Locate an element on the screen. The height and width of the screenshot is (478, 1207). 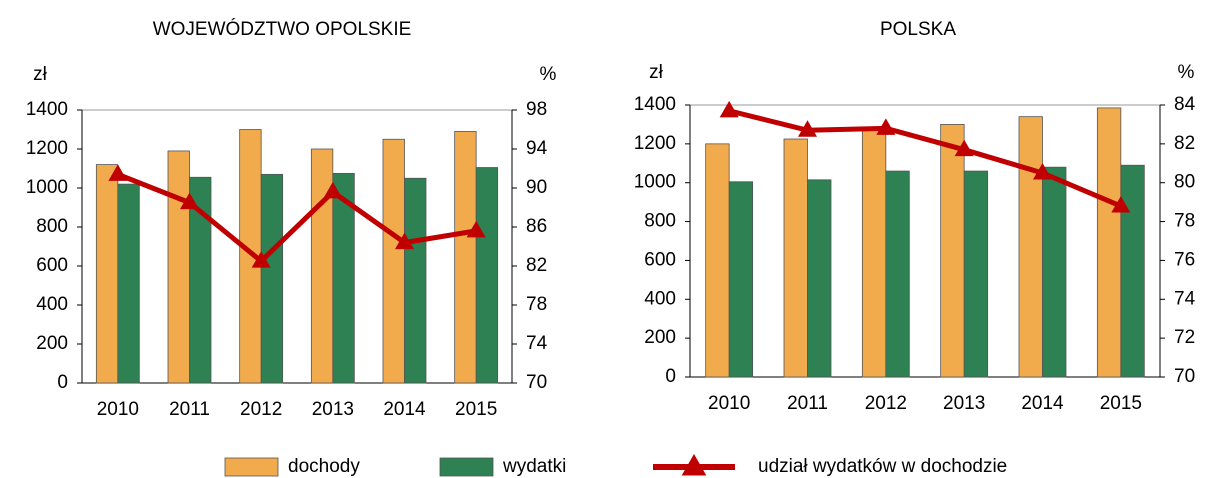
y2-tick-label: 84 is located at coordinates (1185, 104).